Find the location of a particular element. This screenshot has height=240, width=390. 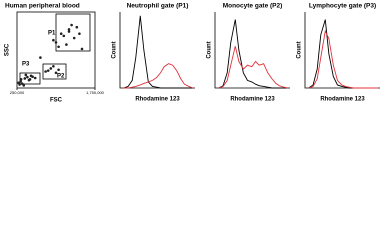

chart-title: Human peripheral blood is located at coordinates (42, 6).